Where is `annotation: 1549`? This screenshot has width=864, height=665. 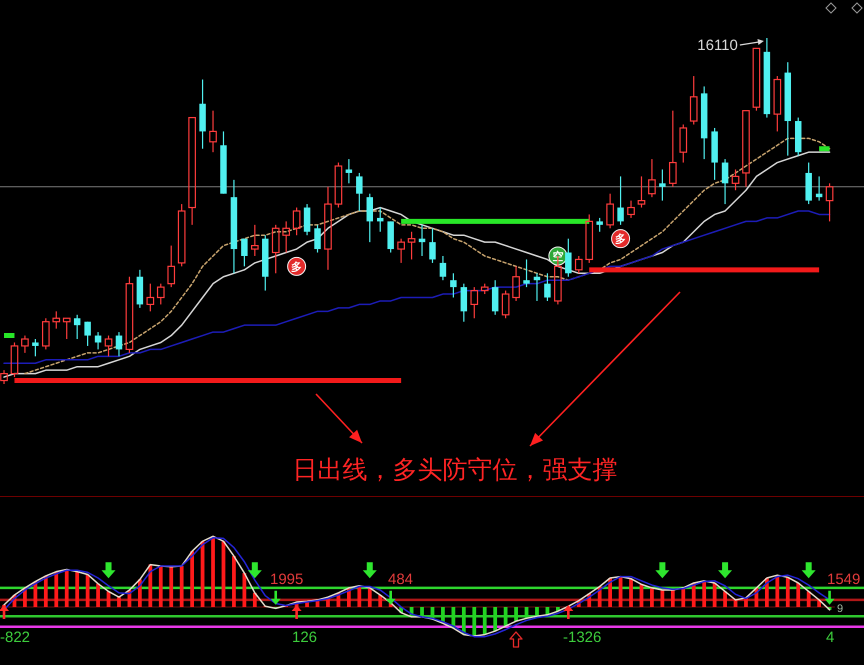
annotation: 1549 is located at coordinates (843, 579).